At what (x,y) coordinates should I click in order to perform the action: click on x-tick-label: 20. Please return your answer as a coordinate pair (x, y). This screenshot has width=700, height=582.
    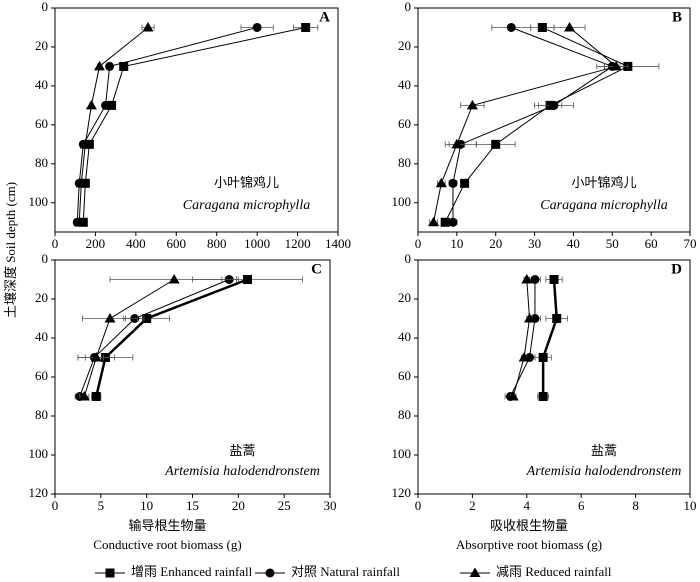
    Looking at the image, I should click on (238, 505).